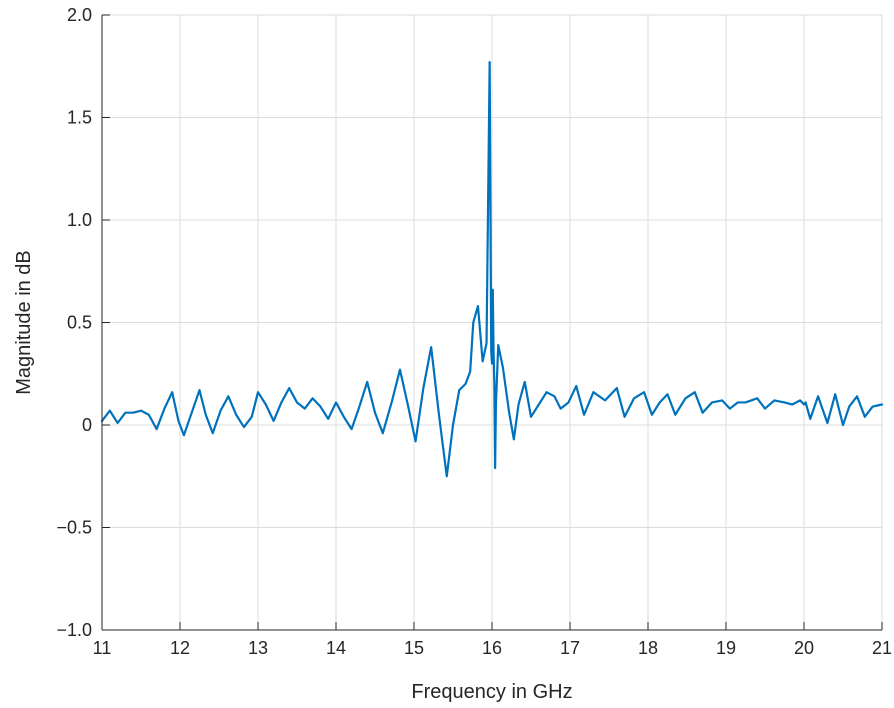 This screenshot has height=708, width=894. I want to click on y-tick-label: 0, so click(87, 425).